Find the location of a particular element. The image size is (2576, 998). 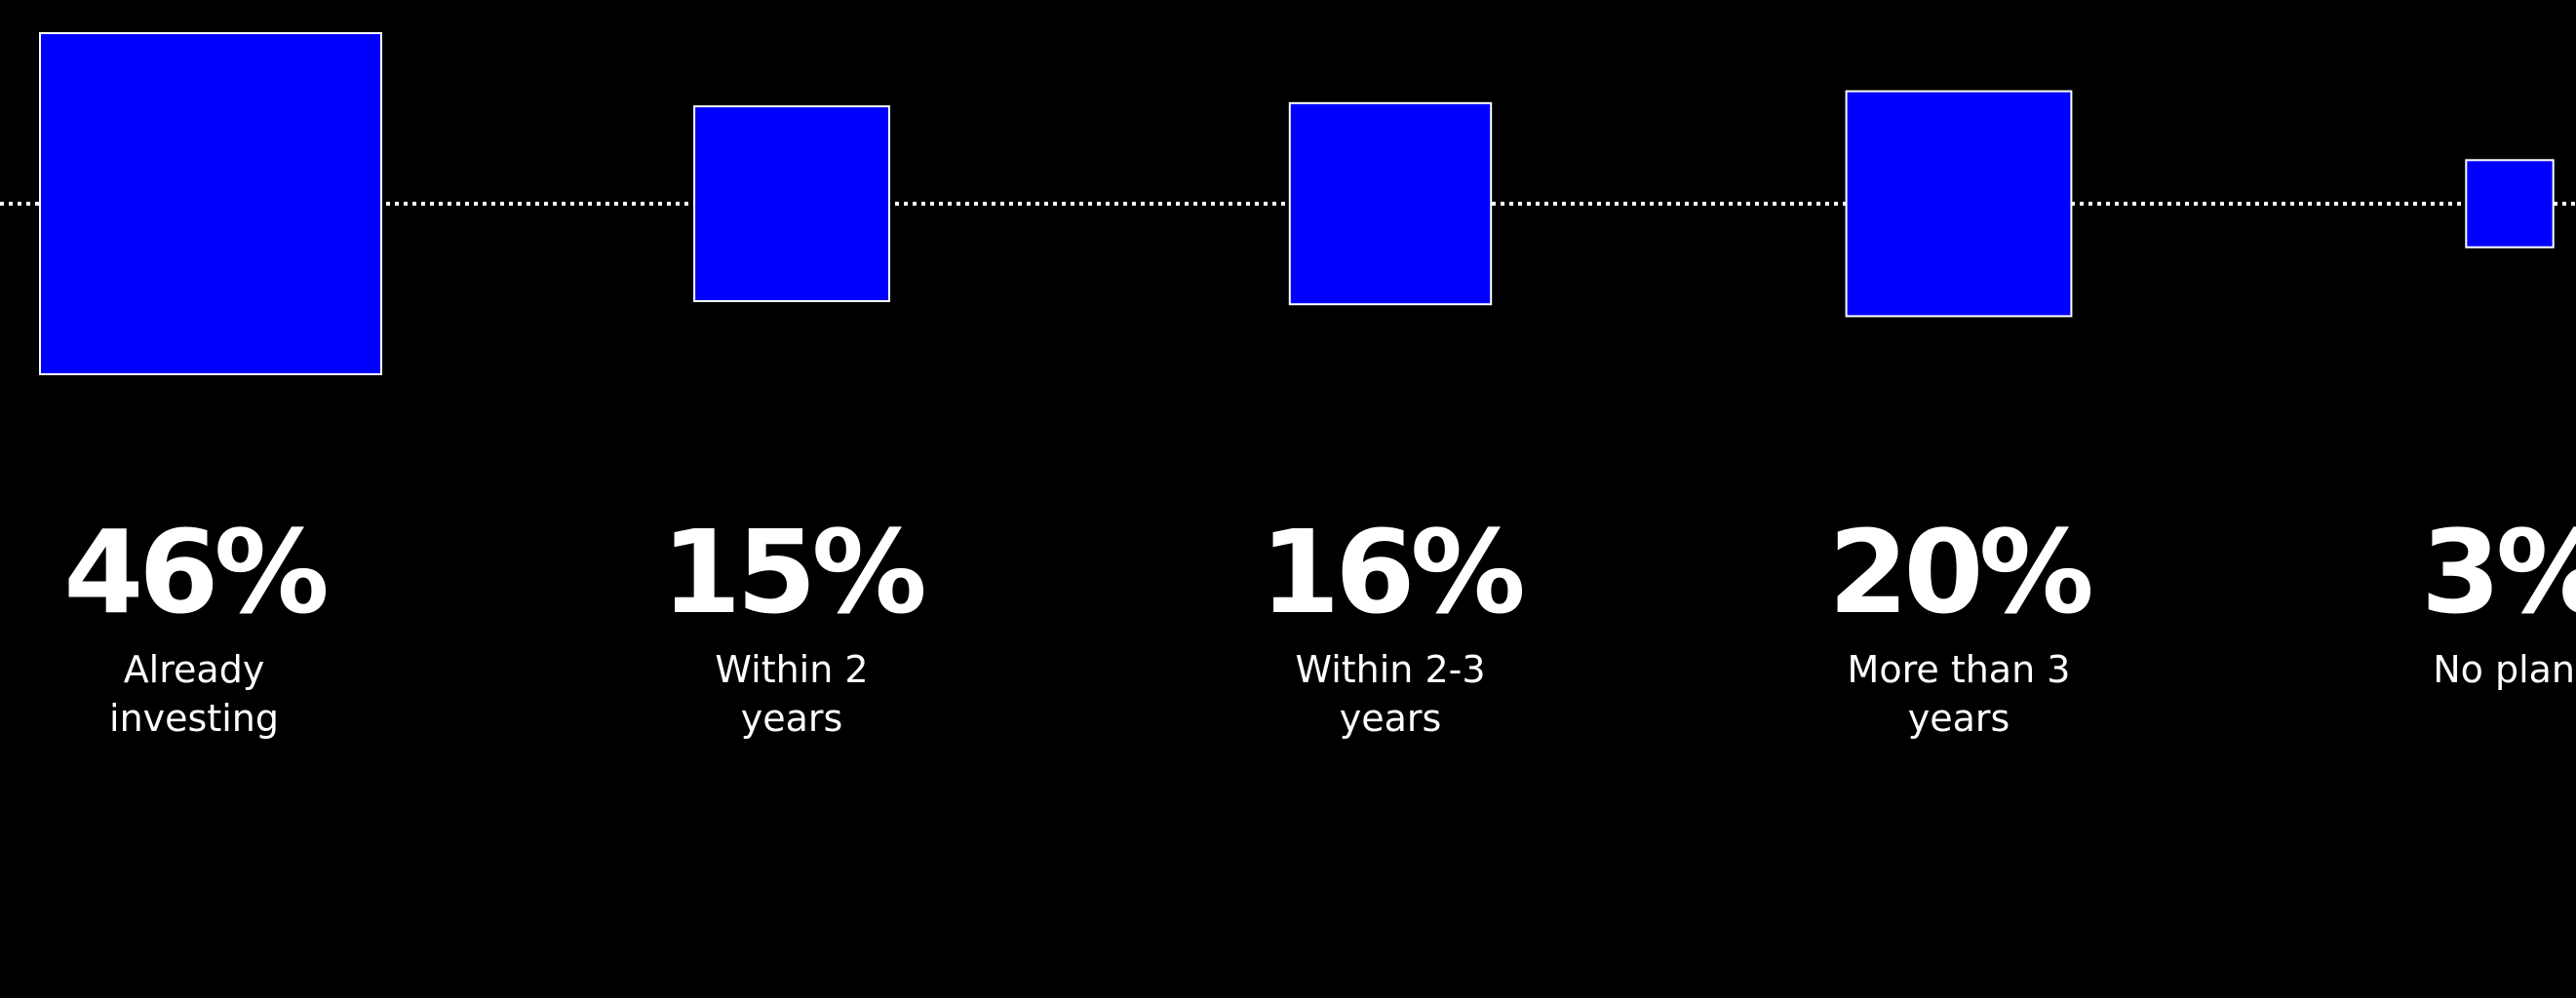

category-label: Within 2 years is located at coordinates (792, 694).